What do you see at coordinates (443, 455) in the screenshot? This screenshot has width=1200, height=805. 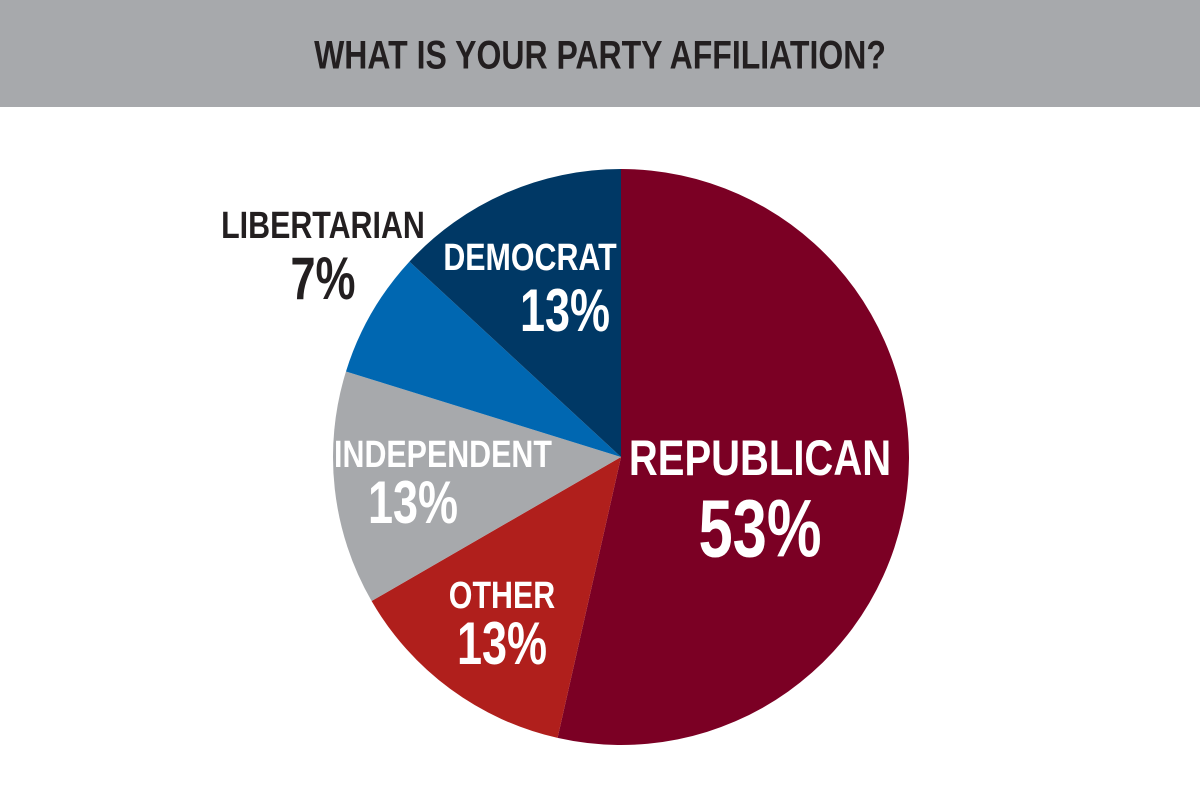 I see `slice-label: INDEPENDENT` at bounding box center [443, 455].